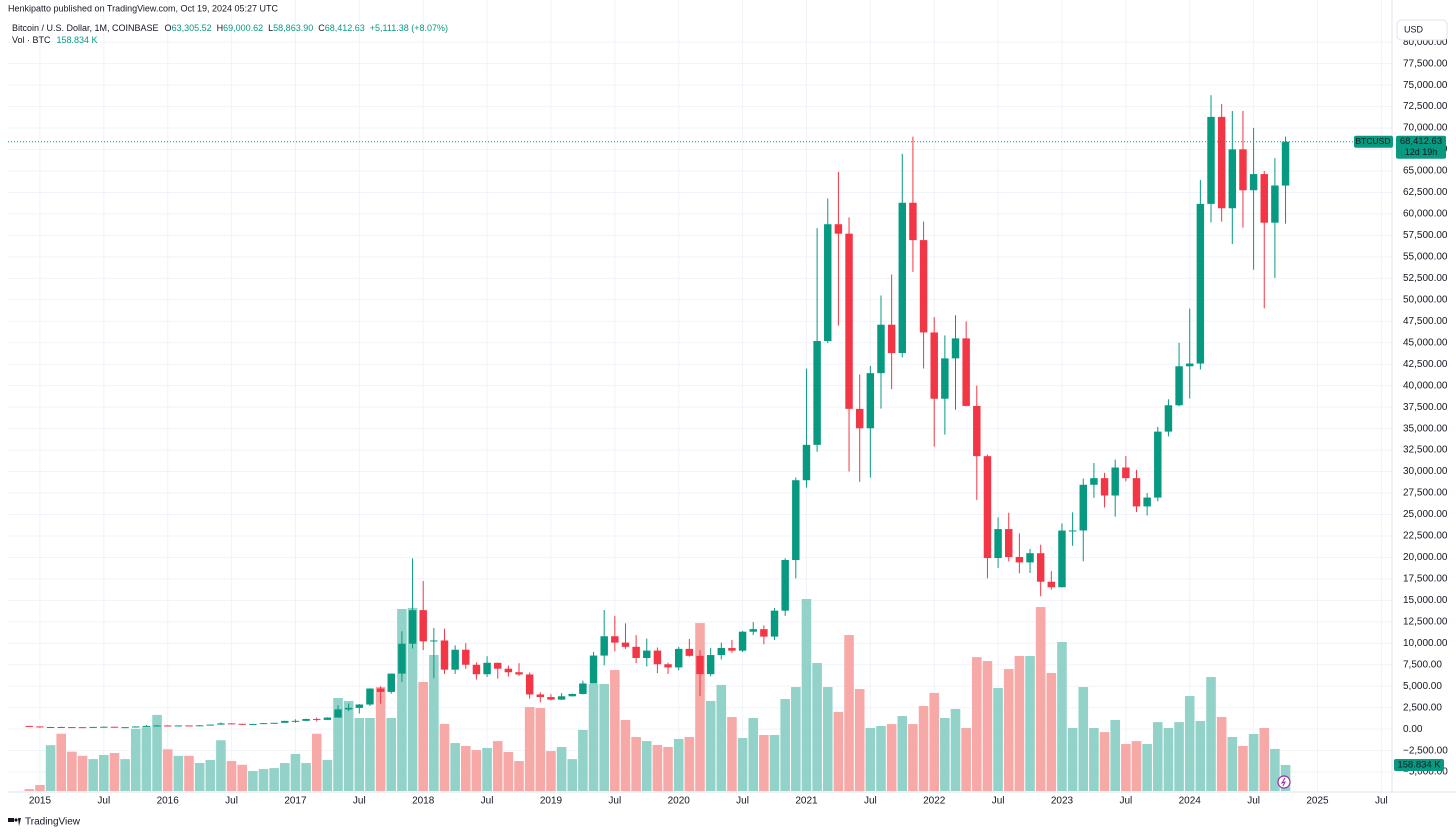 This screenshot has width=1456, height=834. I want to click on currency-button, so click(1422, 30).